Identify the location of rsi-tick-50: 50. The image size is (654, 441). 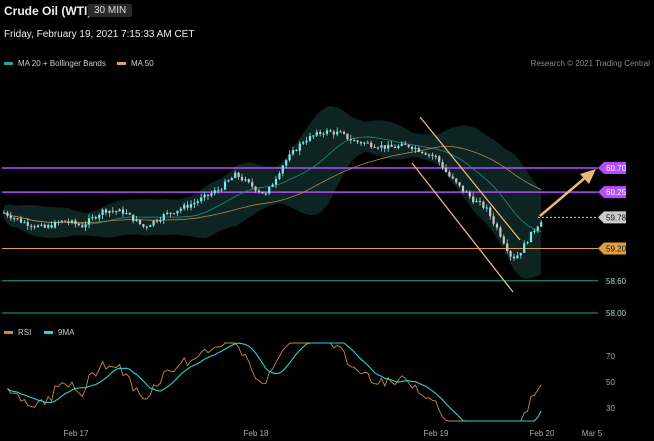
(610, 382).